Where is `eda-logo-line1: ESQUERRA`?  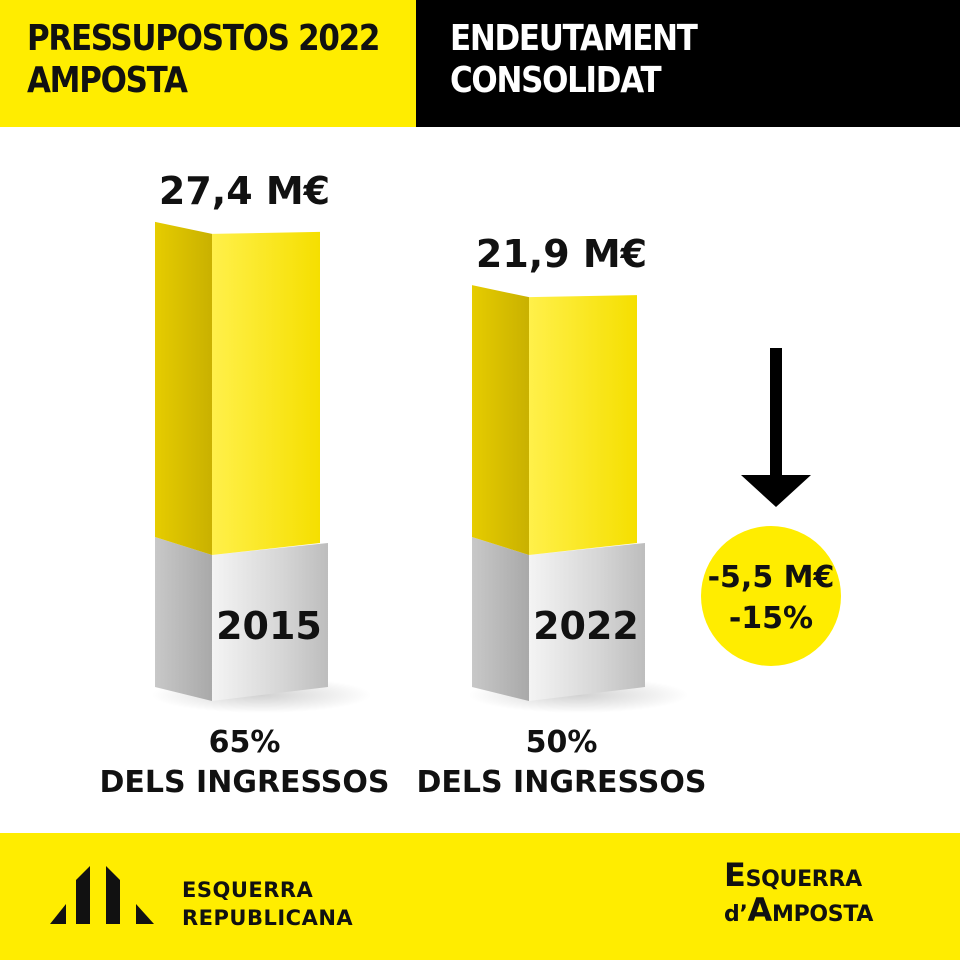
eda-logo-line1: ESQUERRA is located at coordinates (798, 877).